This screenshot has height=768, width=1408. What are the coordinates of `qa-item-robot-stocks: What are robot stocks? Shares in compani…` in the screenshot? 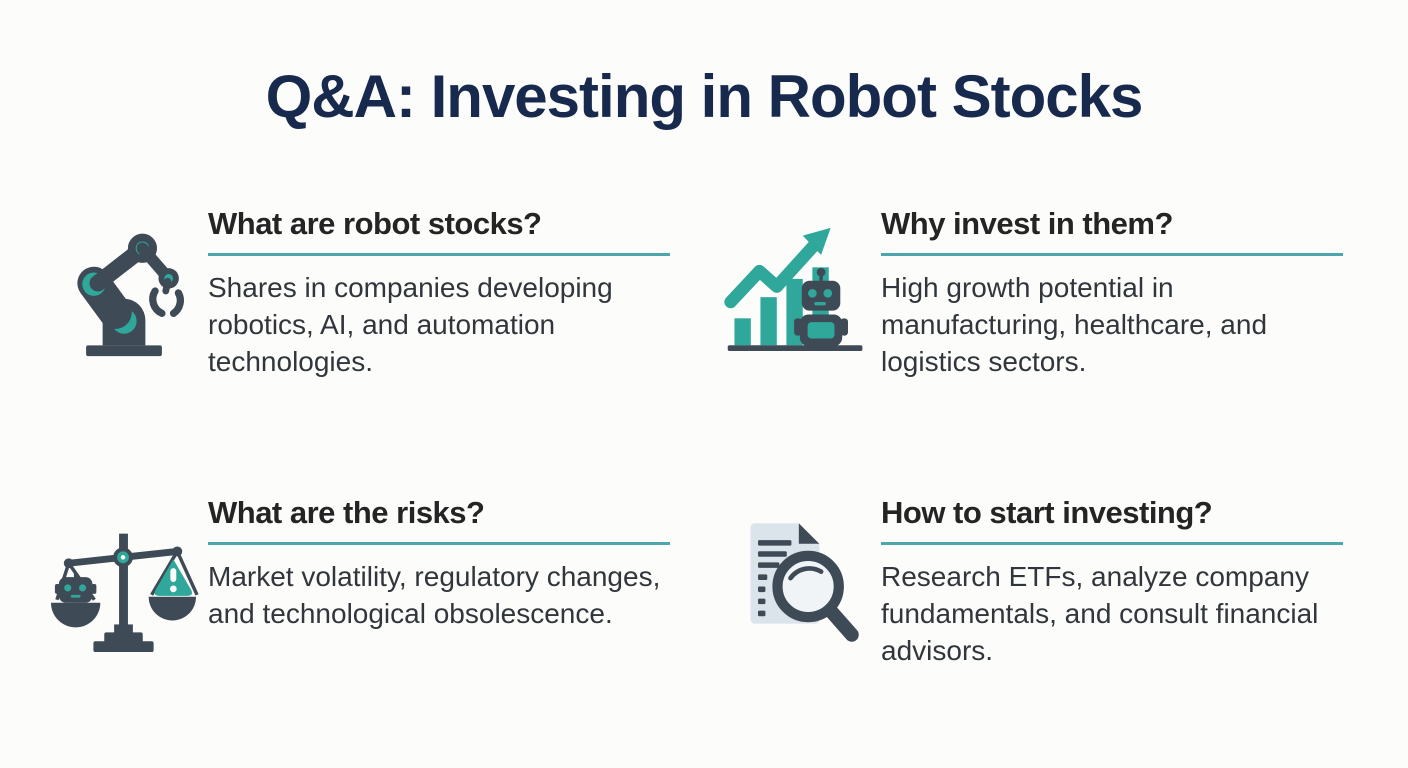 It's located at (356, 292).